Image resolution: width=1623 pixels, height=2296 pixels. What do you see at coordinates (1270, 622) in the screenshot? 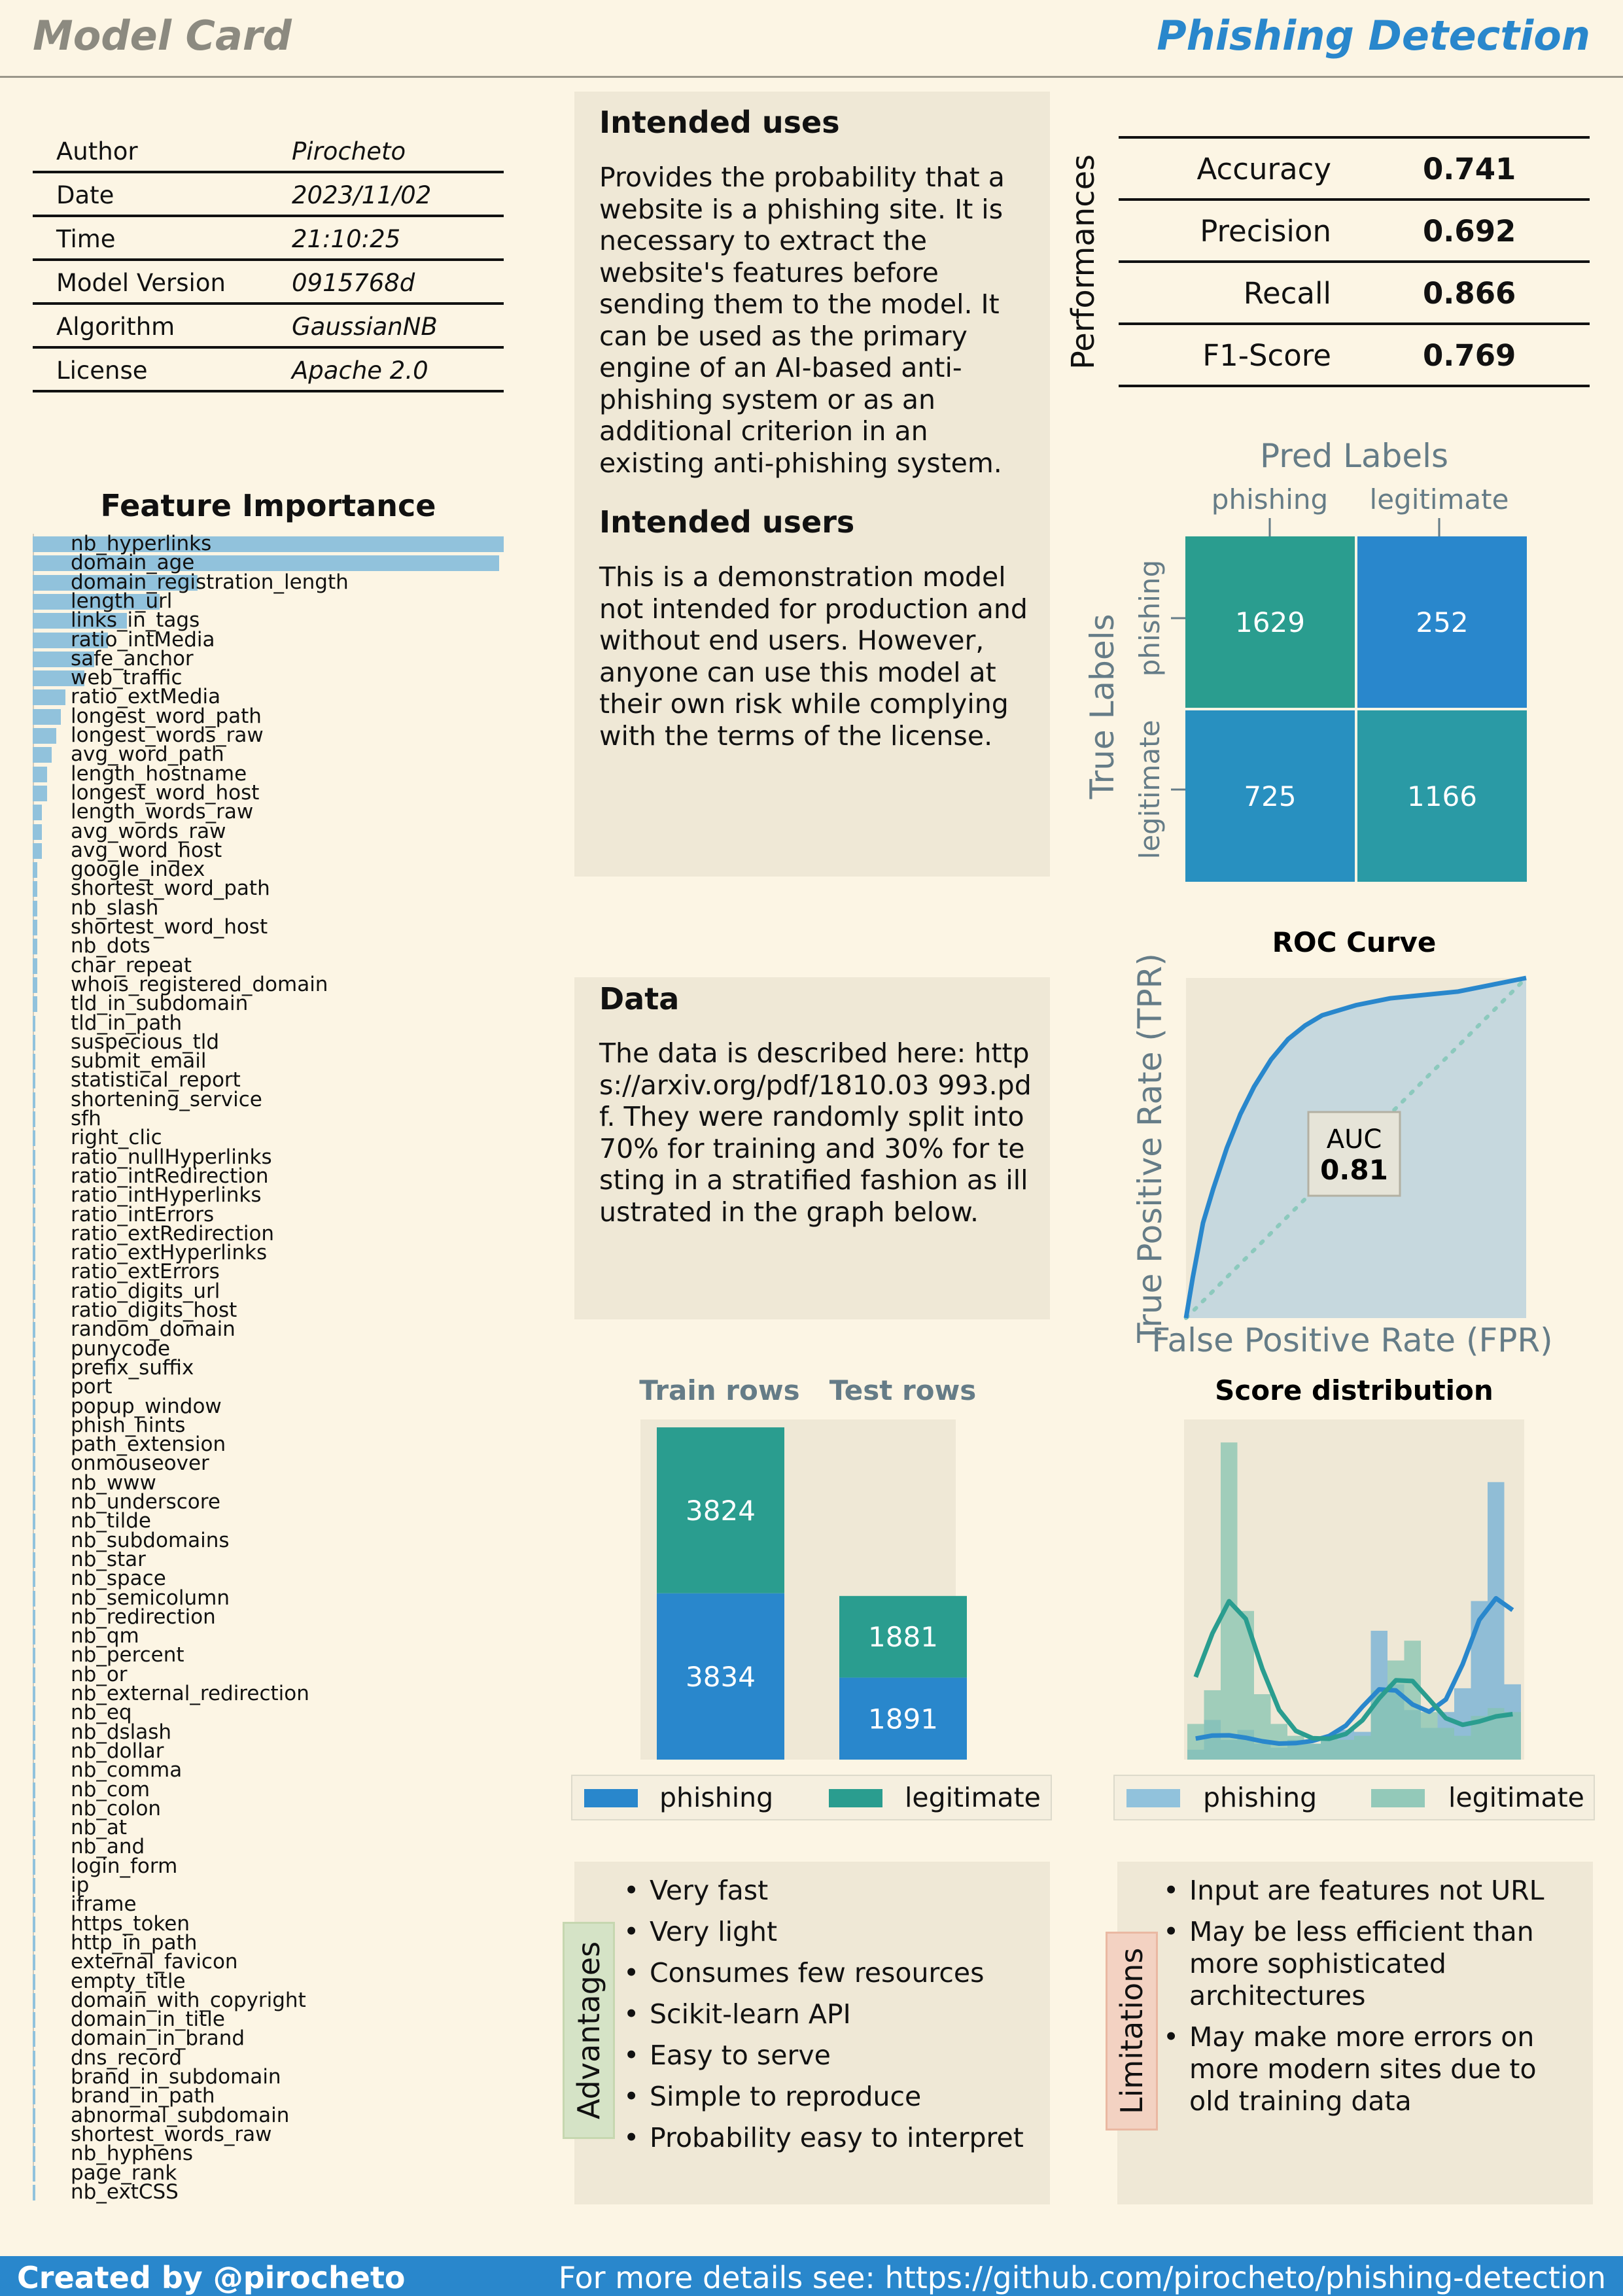
I see `confusion-cell-value: 1629` at bounding box center [1270, 622].